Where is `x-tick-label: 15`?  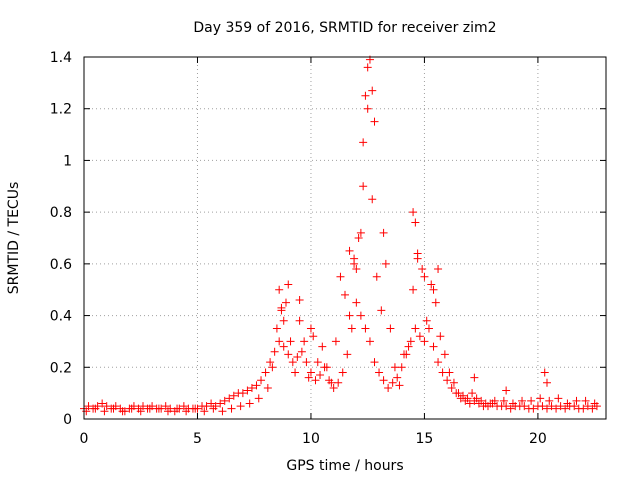
x-tick-label: 15 is located at coordinates (425, 439).